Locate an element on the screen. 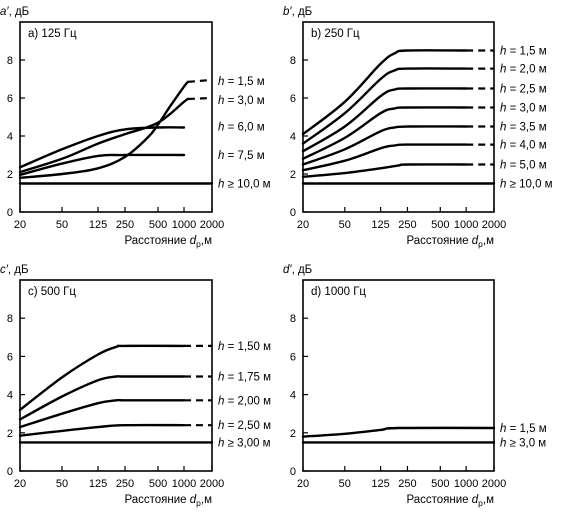 The height and width of the screenshot is (514, 563). series-3: h = 2,5 м is located at coordinates (424, 118).